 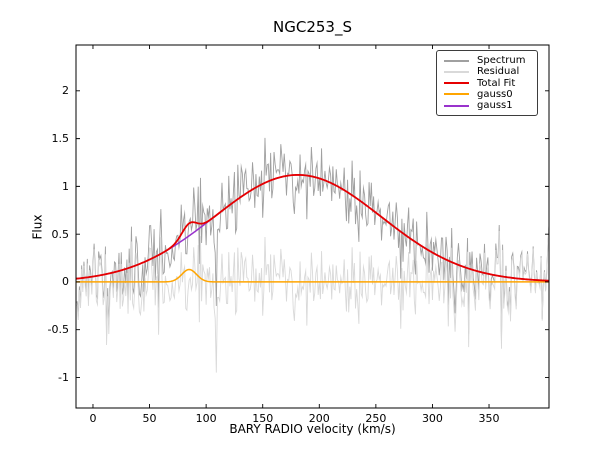 What do you see at coordinates (206, 418) in the screenshot?
I see `x-tick-label: 100` at bounding box center [206, 418].